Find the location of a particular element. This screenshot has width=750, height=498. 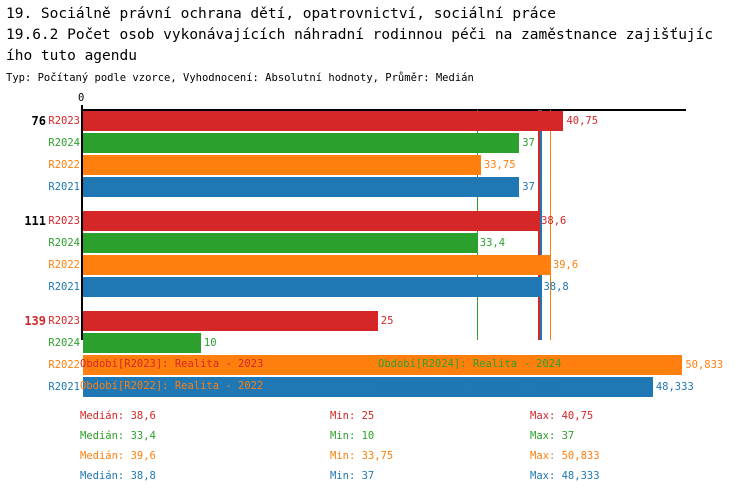

stat-max: Max: 50,833 is located at coordinates (565, 456).